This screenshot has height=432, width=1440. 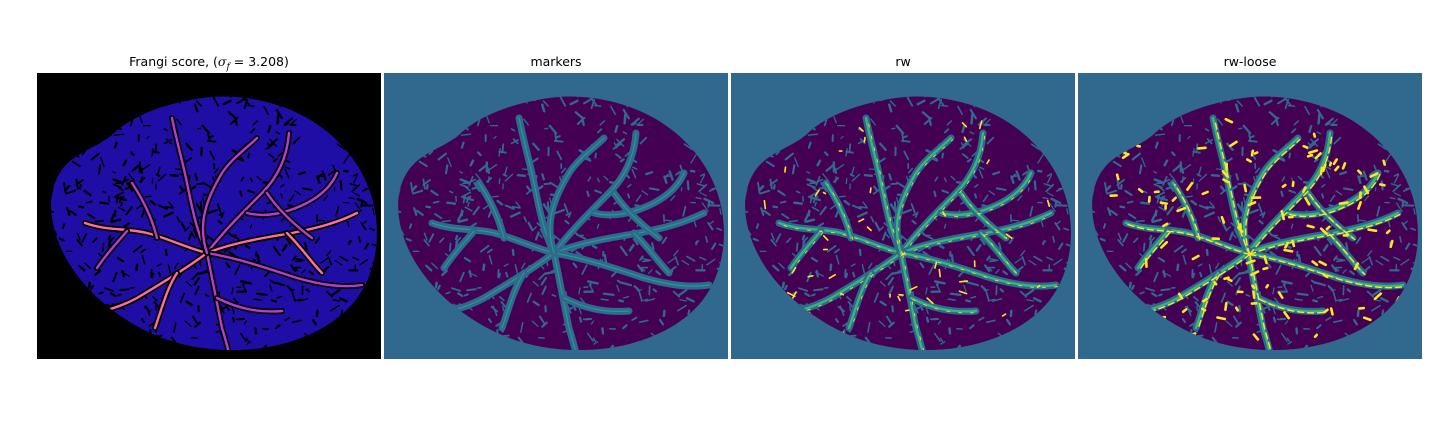 I want to click on panel-title-rw-loose: rw-loose, so click(x=1250, y=61).